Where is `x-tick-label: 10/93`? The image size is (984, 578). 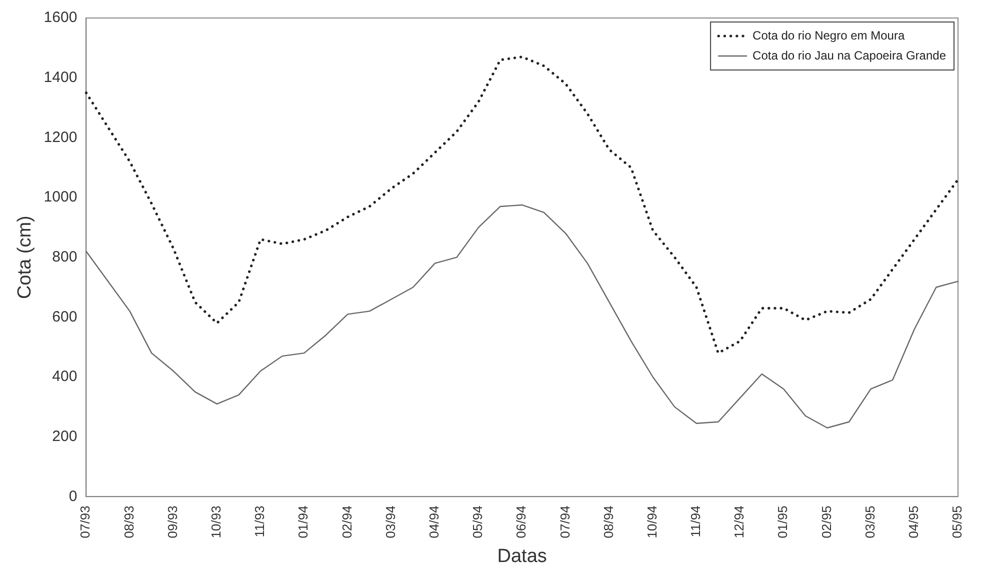 x-tick-label: 10/93 is located at coordinates (216, 522).